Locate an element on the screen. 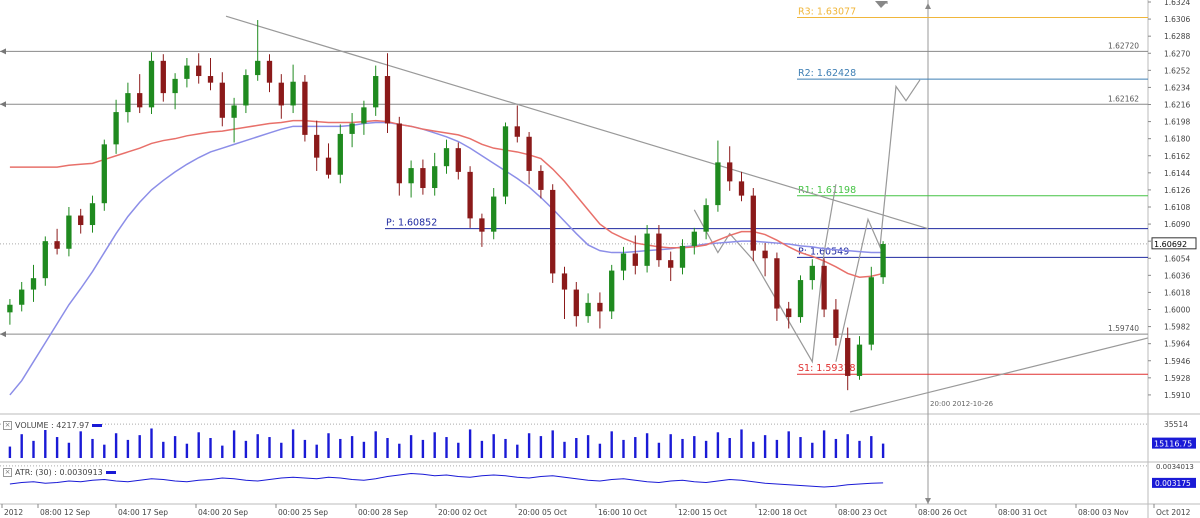 This screenshot has width=1200, height=518. atr-current-box is located at coordinates (1174, 482).